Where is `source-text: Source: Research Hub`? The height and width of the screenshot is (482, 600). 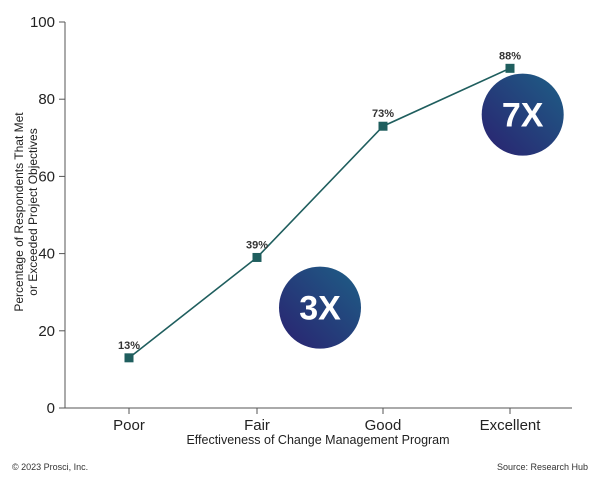 source-text: Source: Research Hub is located at coordinates (542, 467).